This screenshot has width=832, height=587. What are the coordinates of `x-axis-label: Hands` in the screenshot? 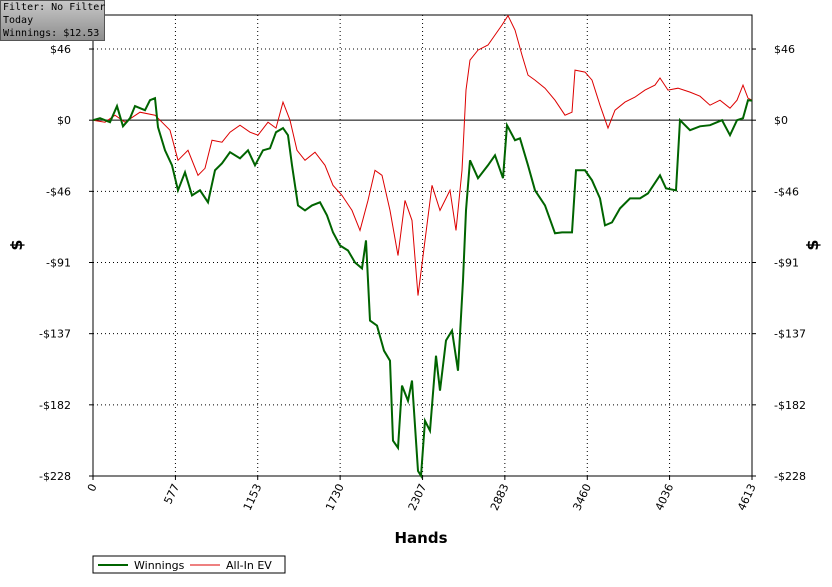 It's located at (420, 538).